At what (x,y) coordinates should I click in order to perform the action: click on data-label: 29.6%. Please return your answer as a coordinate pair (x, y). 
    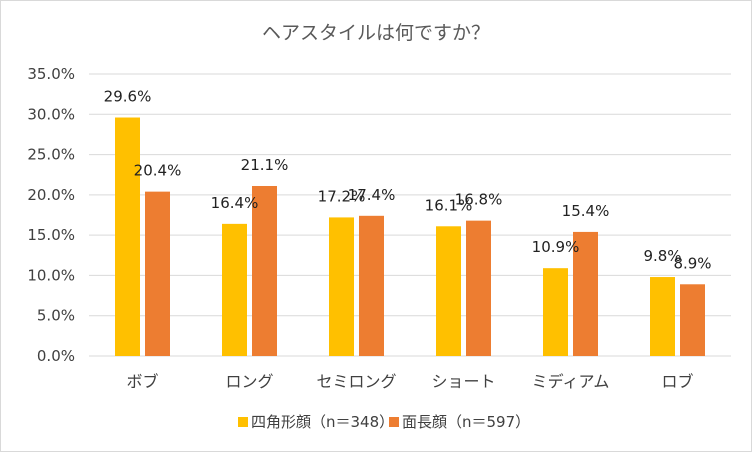
    Looking at the image, I should click on (128, 97).